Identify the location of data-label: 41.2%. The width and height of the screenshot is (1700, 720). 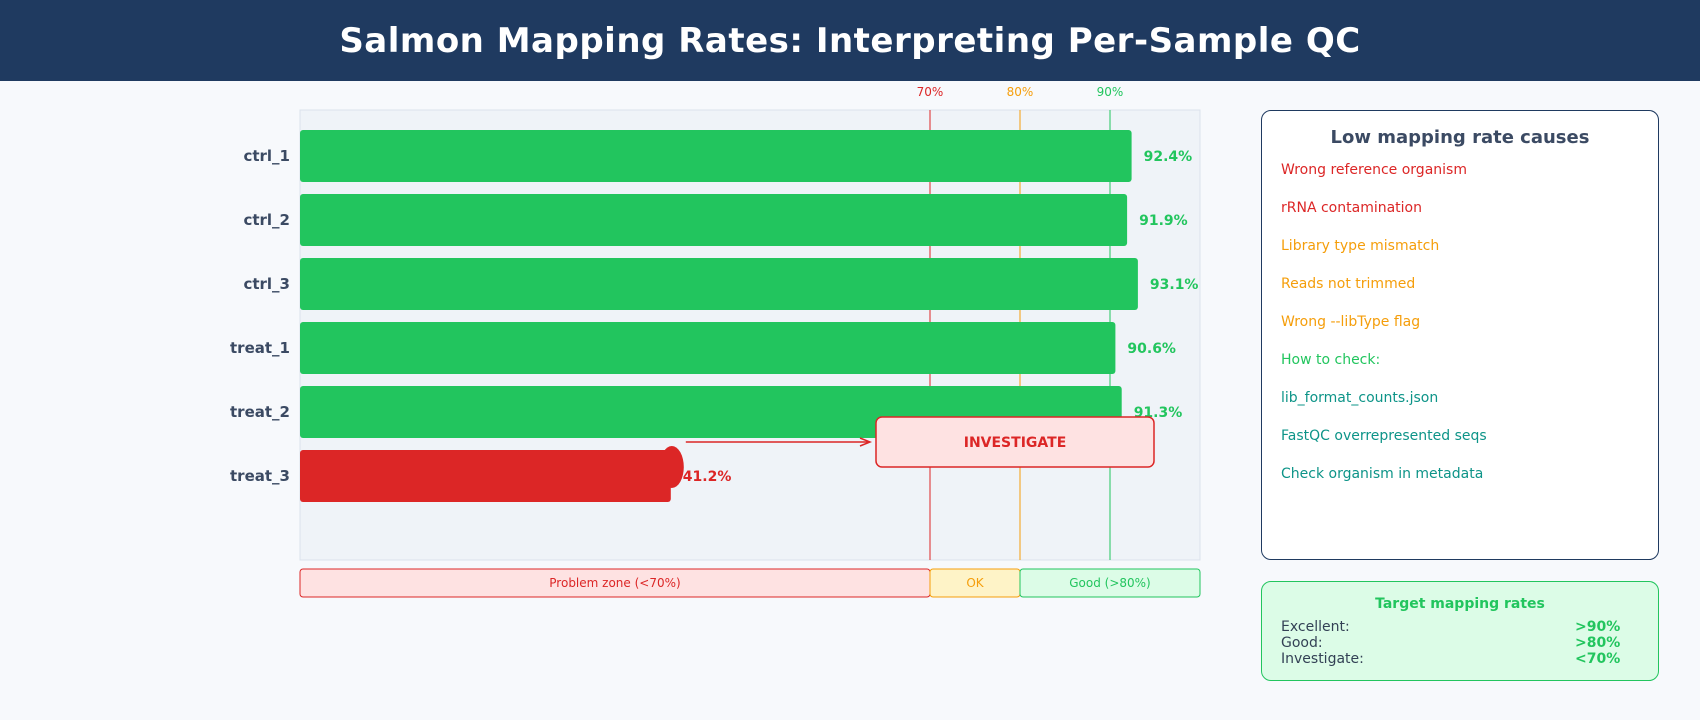
(707, 477).